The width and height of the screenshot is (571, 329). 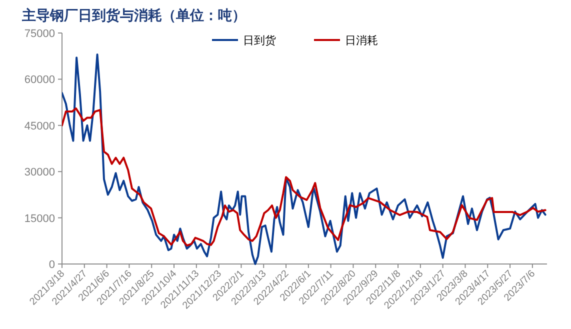 I want to click on chart-title: 主导钢厂日到货与消耗（单位：吨）, so click(x=133, y=15).